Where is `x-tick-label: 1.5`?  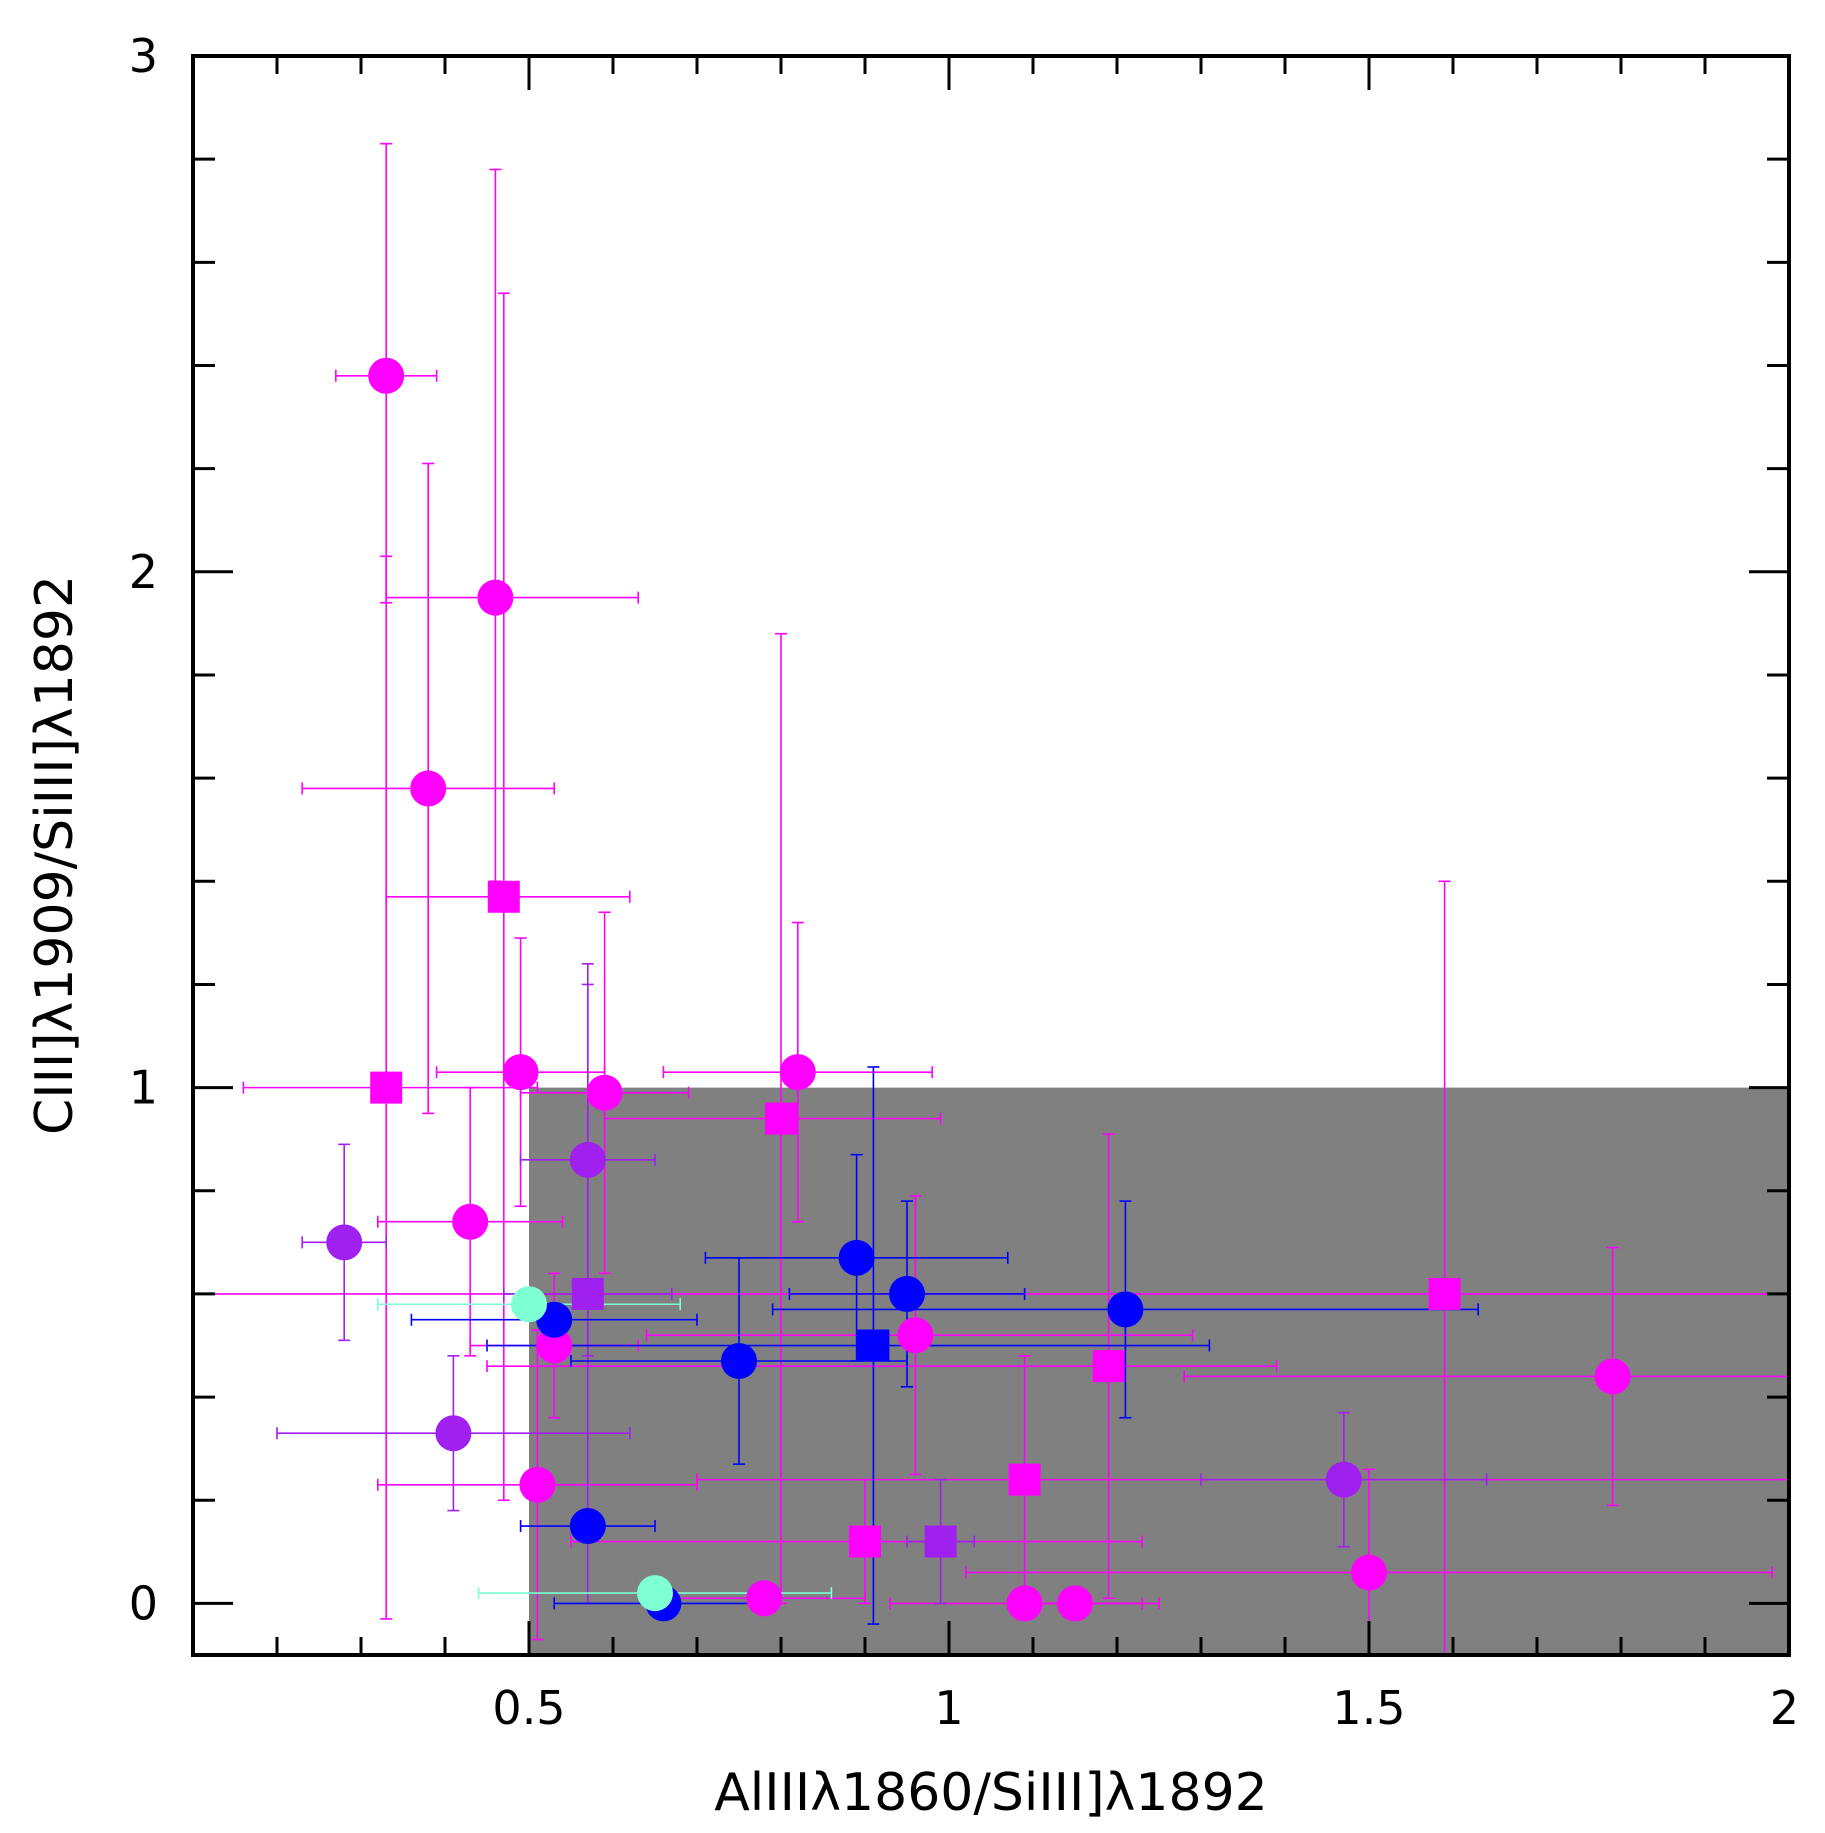
x-tick-label: 1.5 is located at coordinates (1368, 1708).